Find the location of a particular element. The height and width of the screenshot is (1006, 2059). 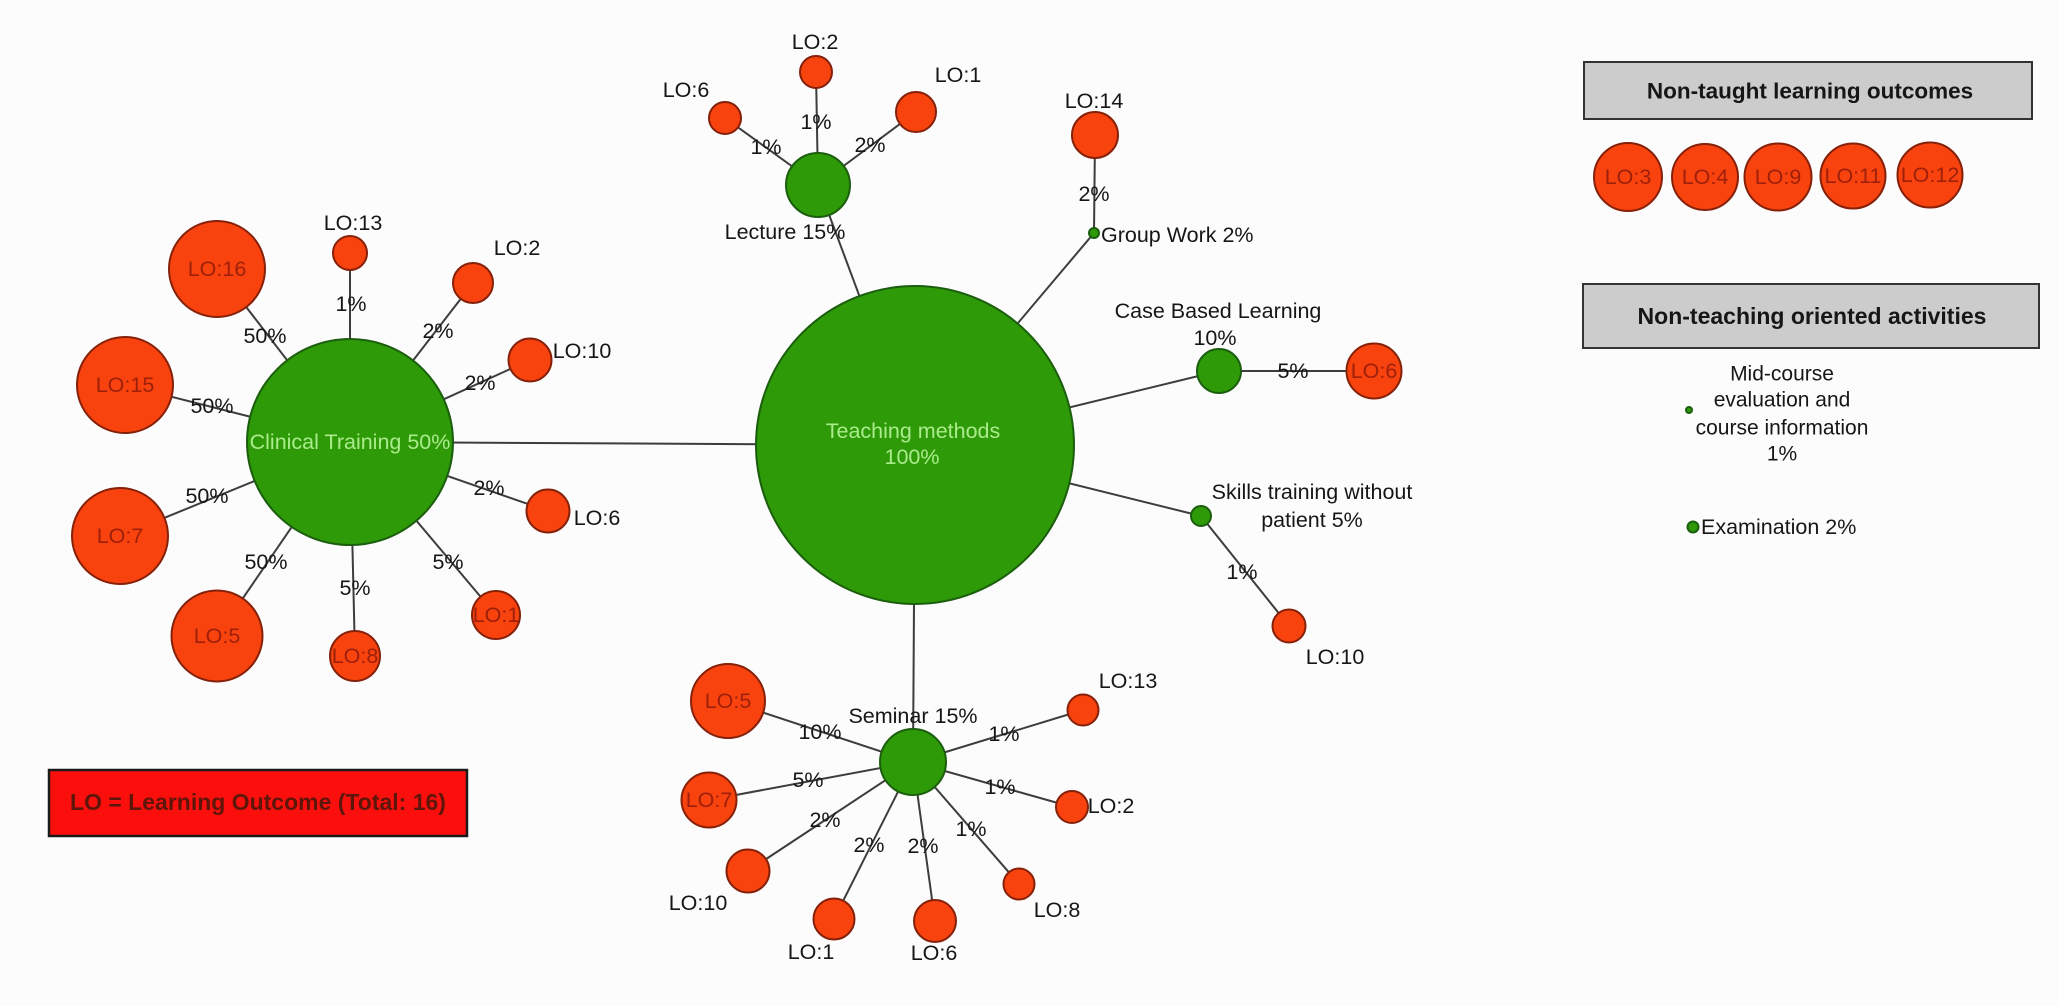

svg-text: Group Work 2% is located at coordinates (1177, 235).